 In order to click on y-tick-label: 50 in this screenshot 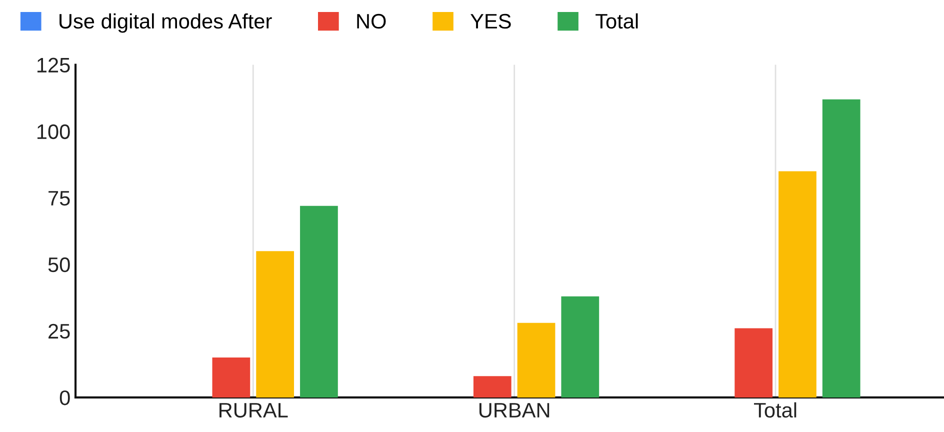, I will do `click(59, 264)`.